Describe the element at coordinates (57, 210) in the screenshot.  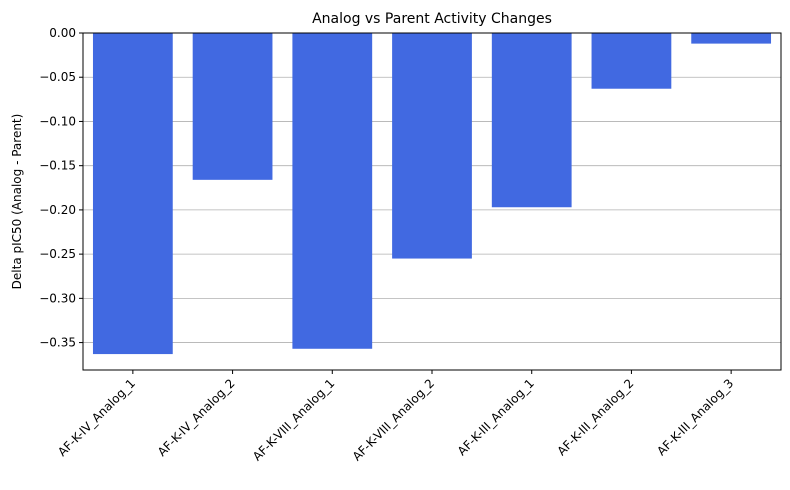
I see `y-tick-label: −0.20` at that location.